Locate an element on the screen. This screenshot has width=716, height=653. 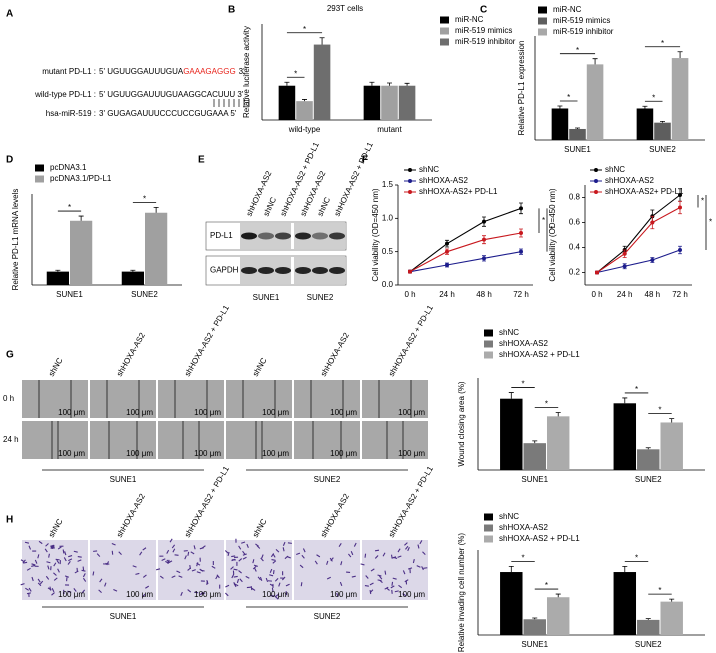
legend-label: miR-NC is located at coordinates (469, 19).